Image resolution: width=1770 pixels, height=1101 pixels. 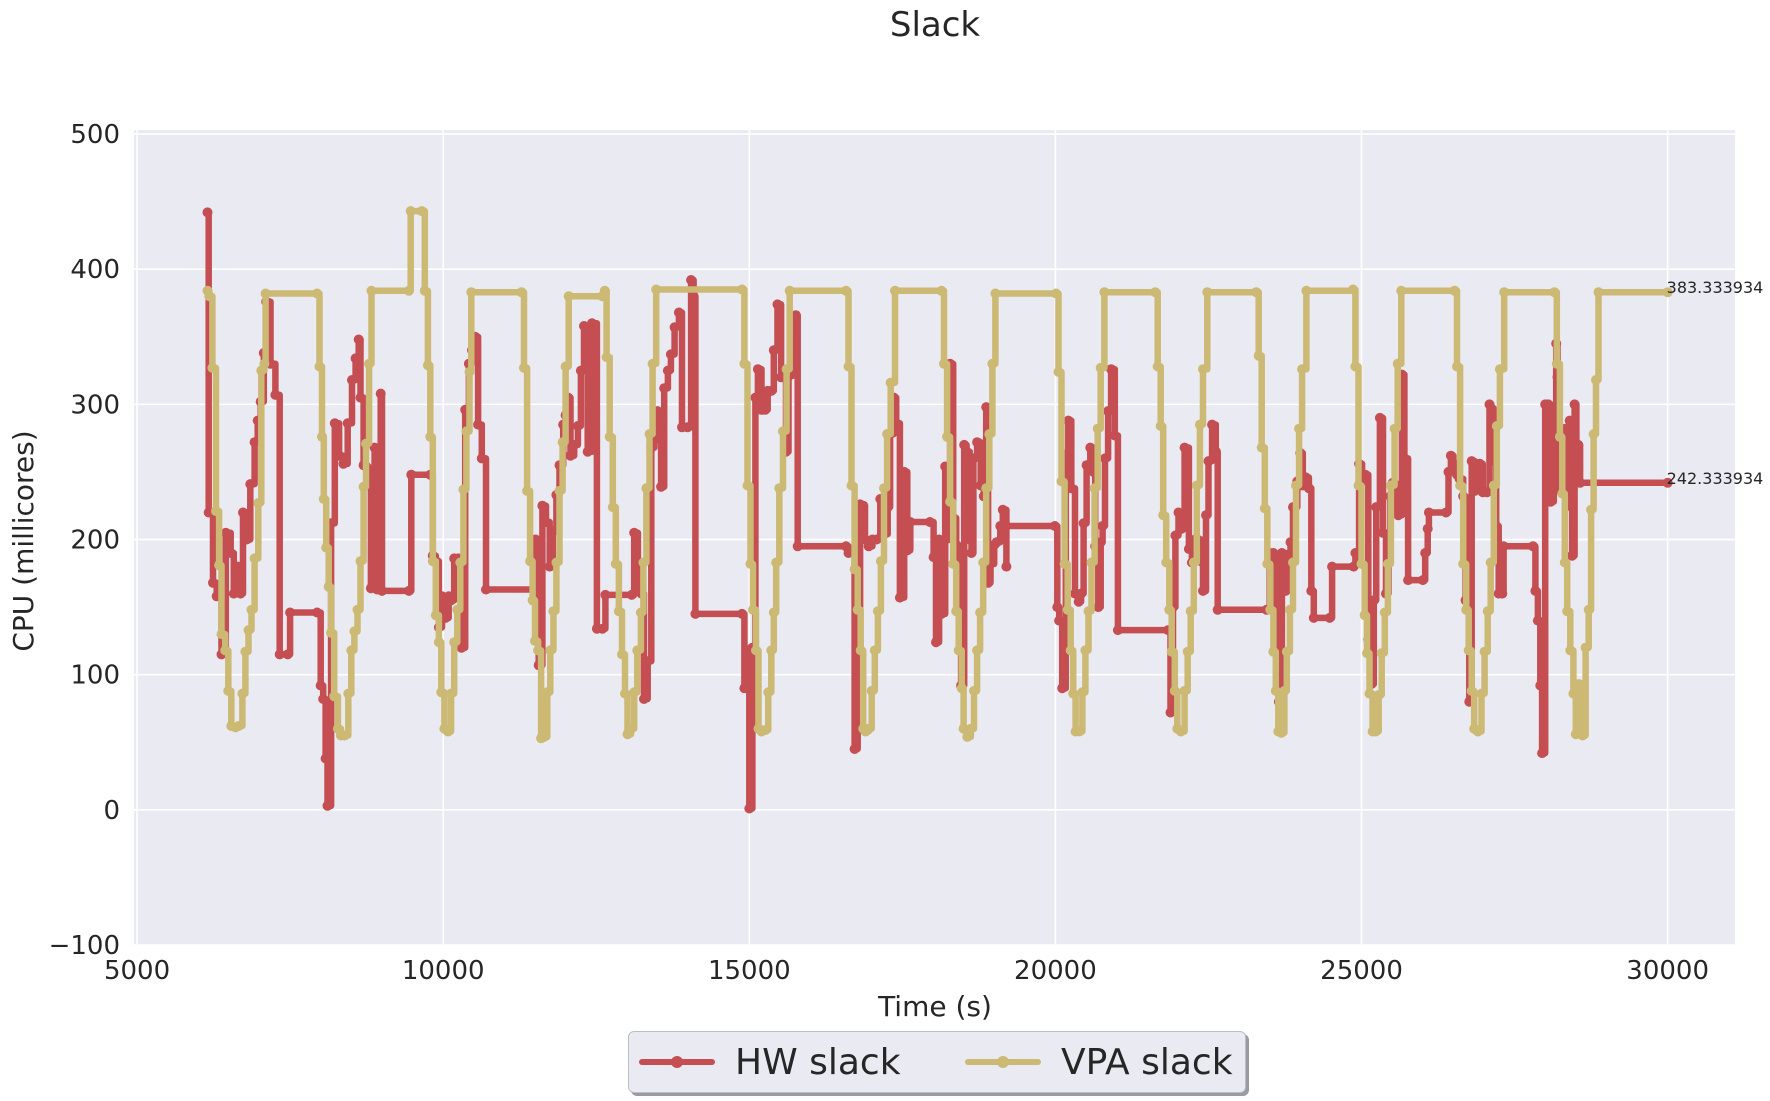 What do you see at coordinates (95, 270) in the screenshot?
I see `y-tick-label: 400` at bounding box center [95, 270].